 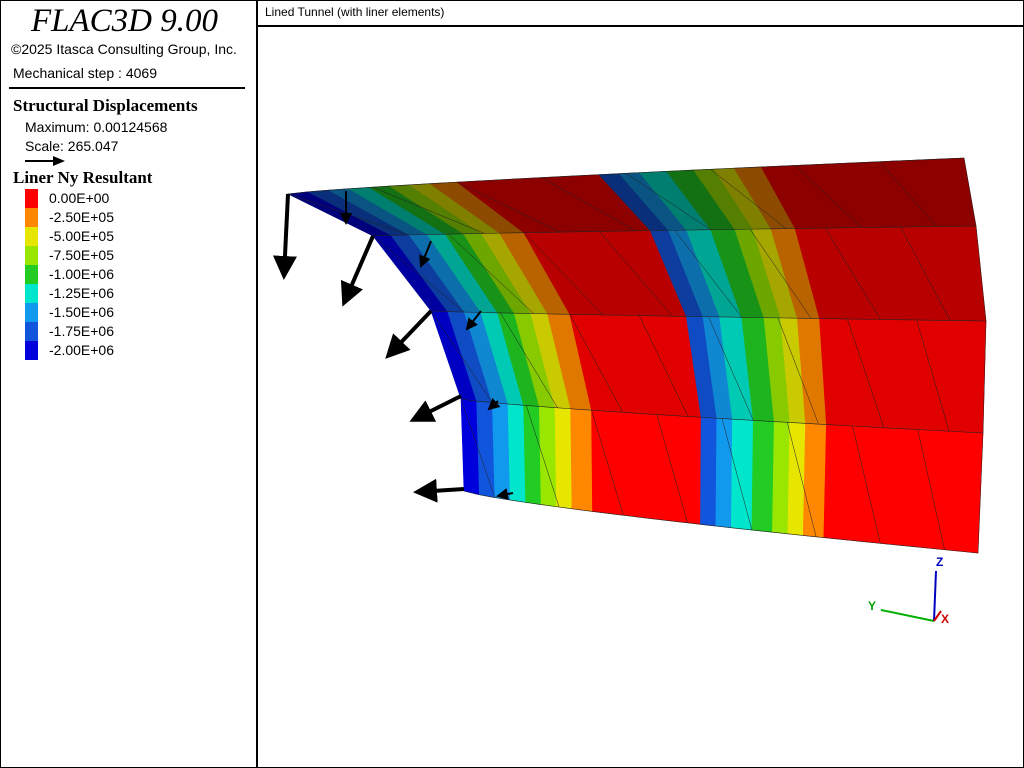 I want to click on legend-label: -7.50E+05, so click(x=81, y=255).